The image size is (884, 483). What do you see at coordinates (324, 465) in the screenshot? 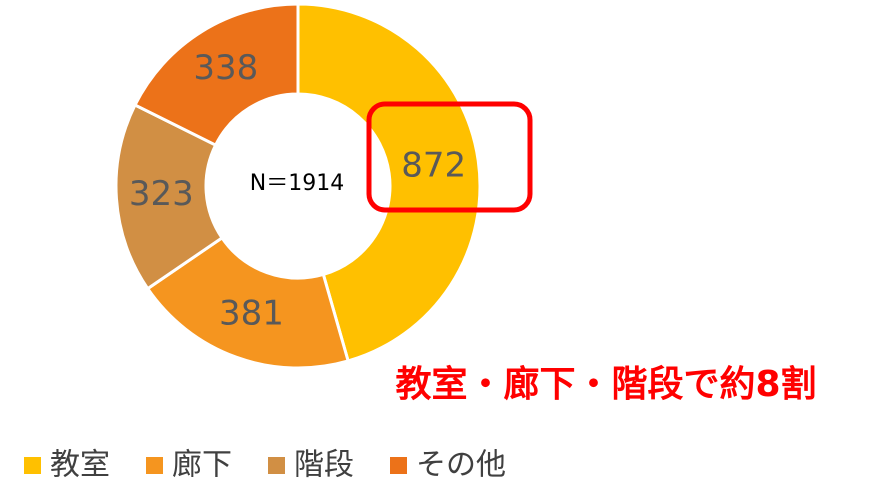
I see `legend-label: 階段` at bounding box center [324, 465].